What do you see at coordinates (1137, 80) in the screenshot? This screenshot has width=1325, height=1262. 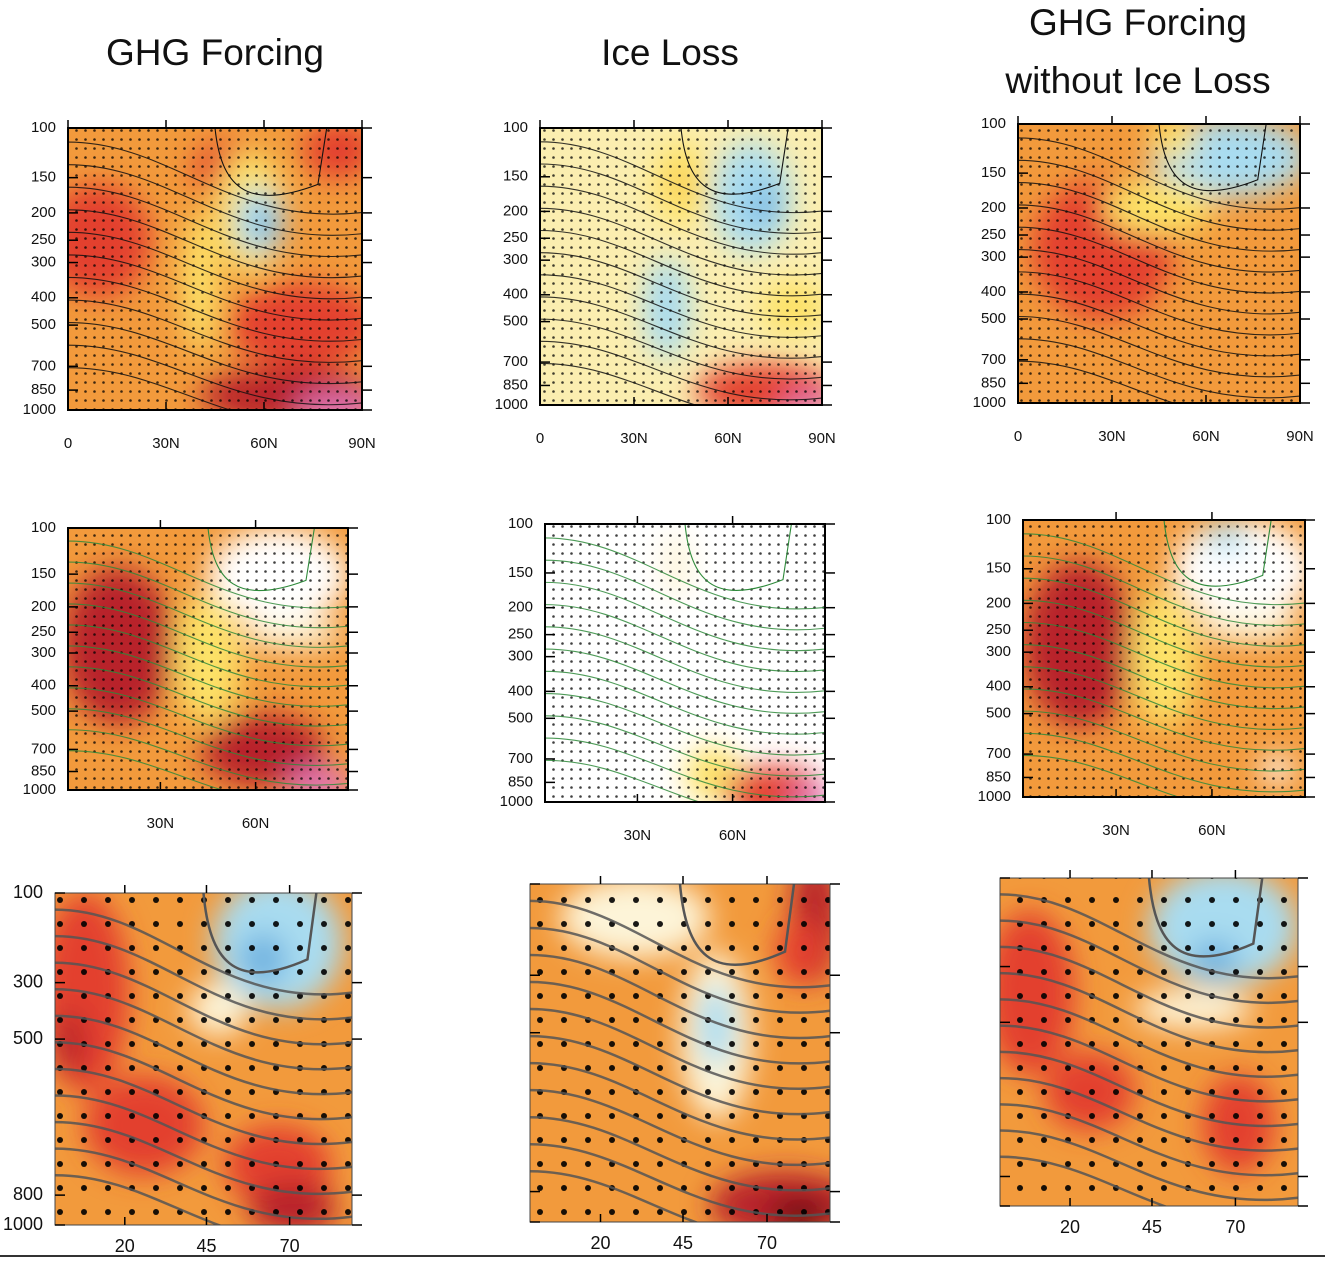 I see `column-title: without Ice Loss` at bounding box center [1137, 80].